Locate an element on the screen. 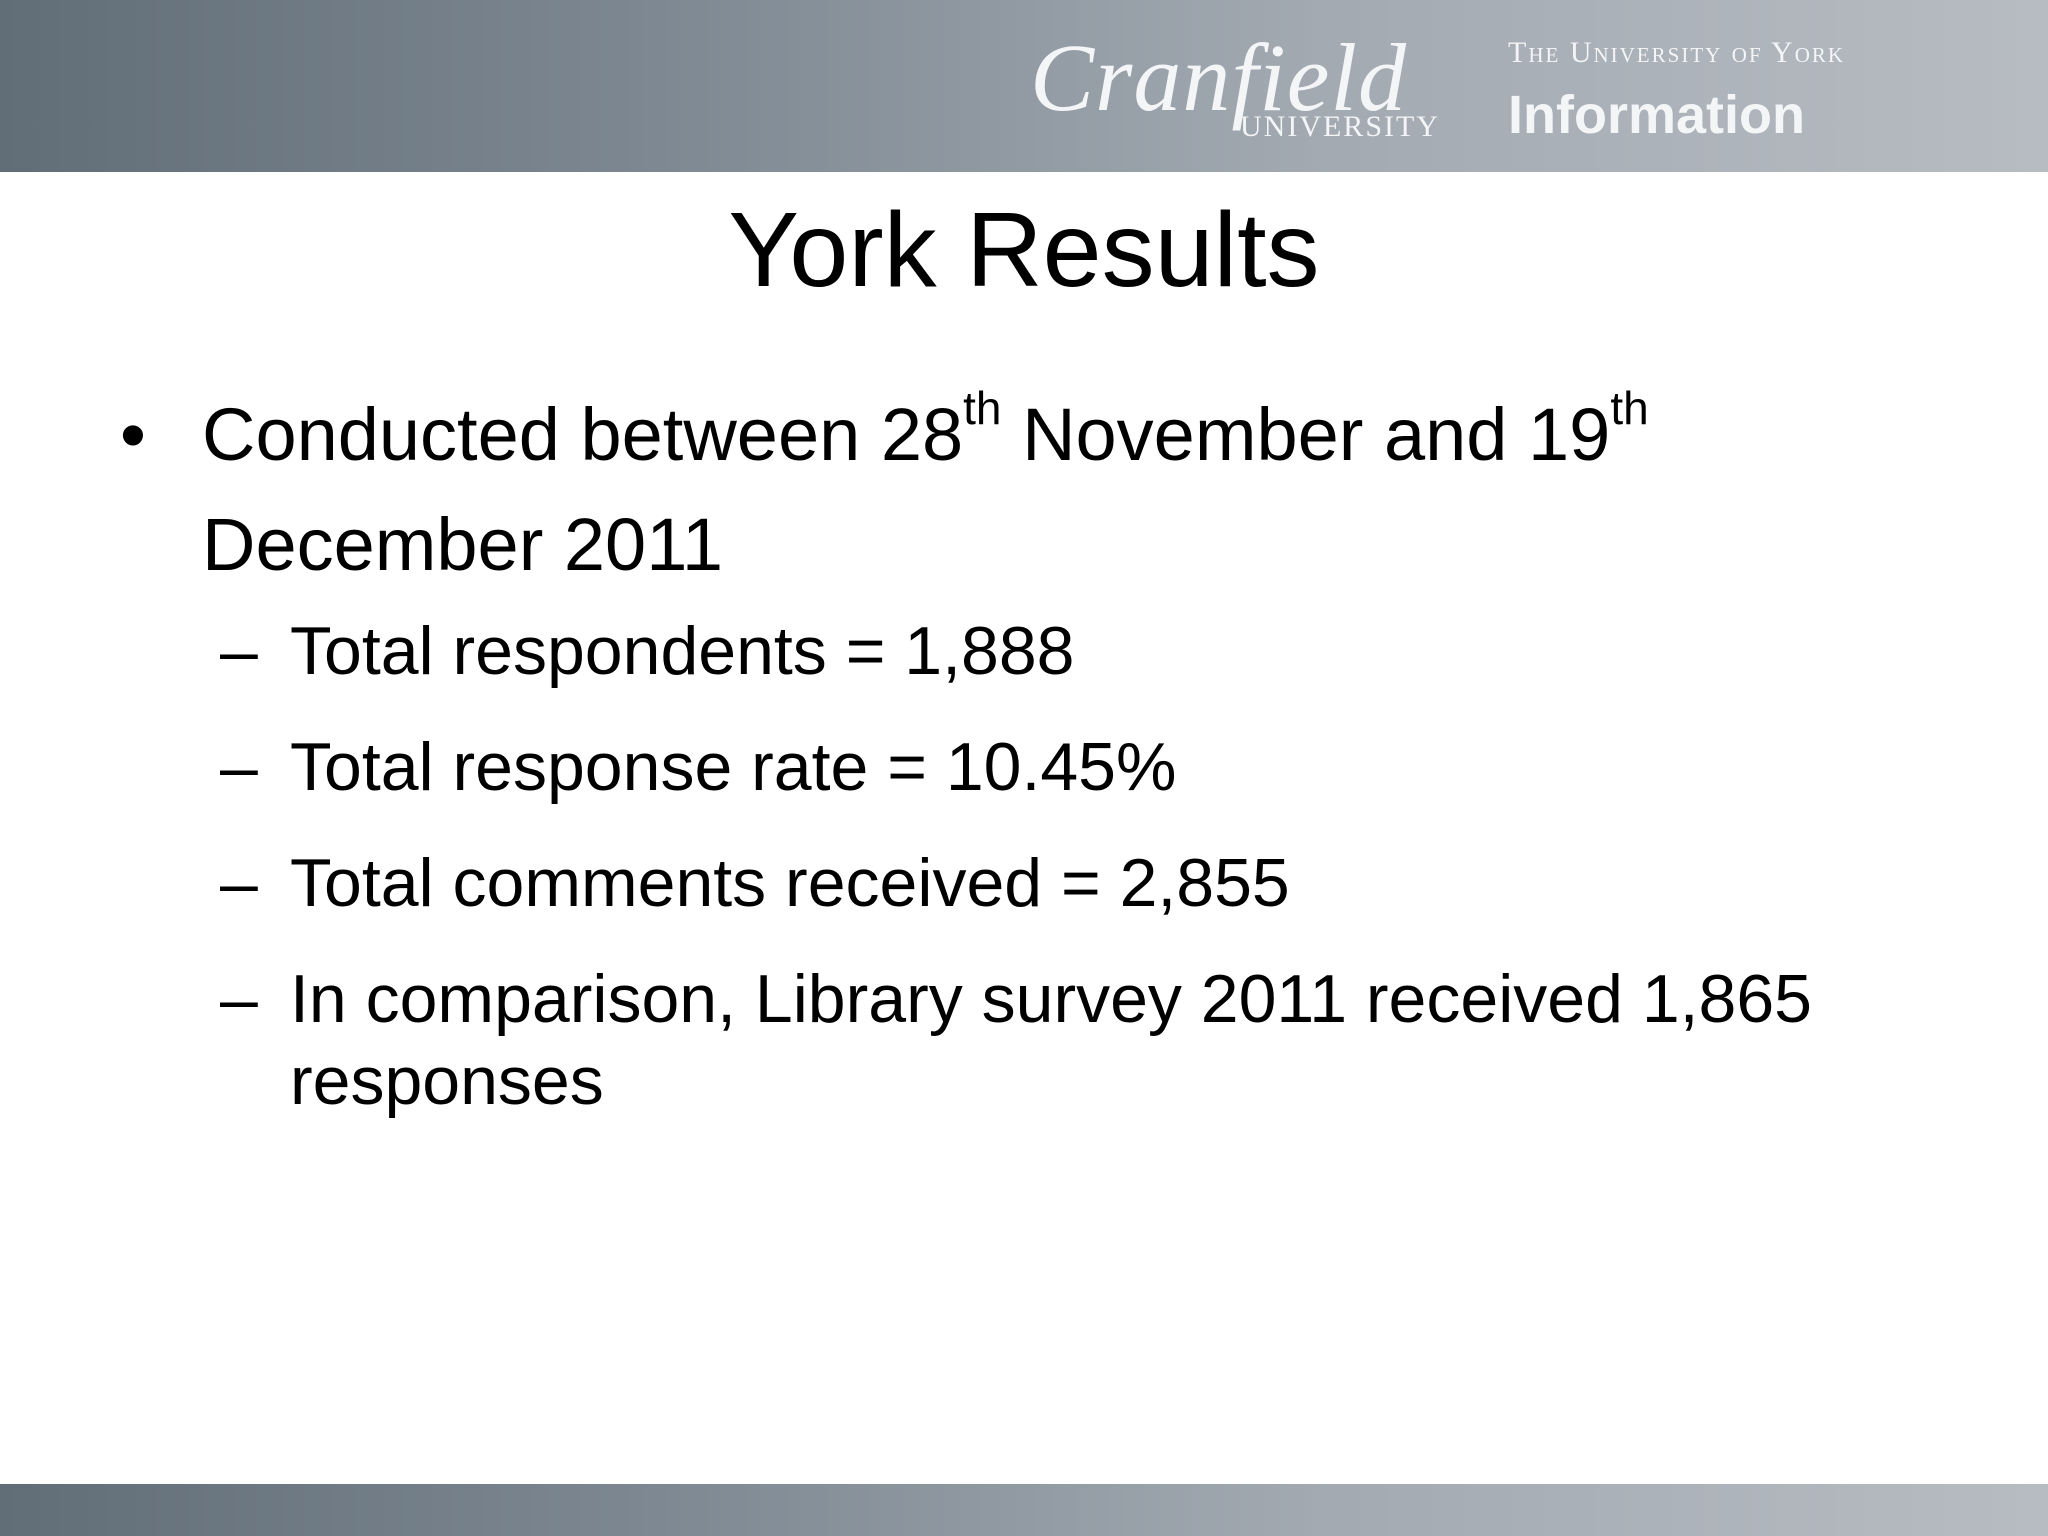 The height and width of the screenshot is (1536, 2048). sub-bullet: – Total response rate = 10.45% is located at coordinates (1050, 767).